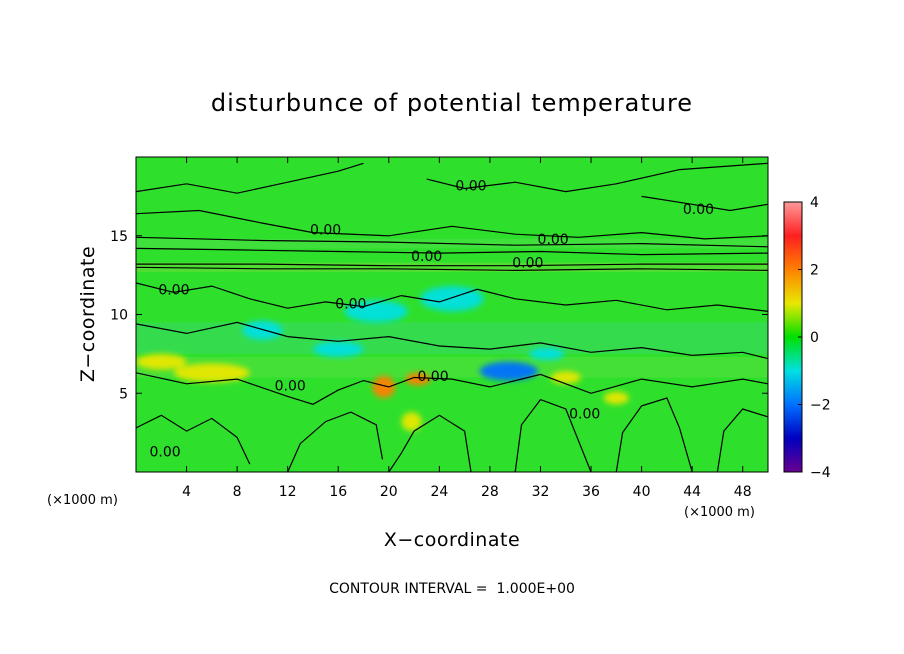 Image resolution: width=904 pixels, height=654 pixels. What do you see at coordinates (642, 492) in the screenshot?
I see `x-tick-label: 40` at bounding box center [642, 492].